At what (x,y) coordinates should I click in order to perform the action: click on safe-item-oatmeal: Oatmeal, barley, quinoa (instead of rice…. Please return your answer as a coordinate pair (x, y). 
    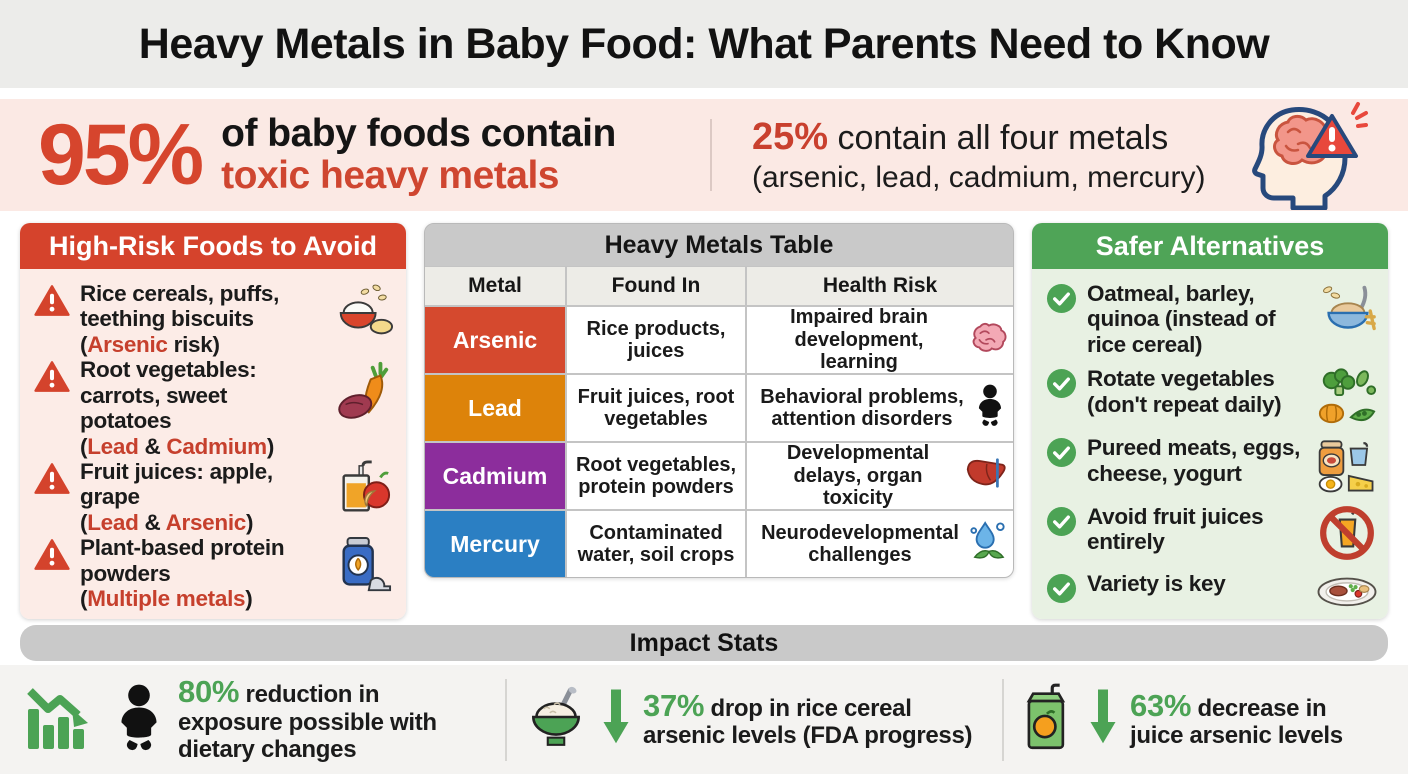
    Looking at the image, I should click on (1212, 319).